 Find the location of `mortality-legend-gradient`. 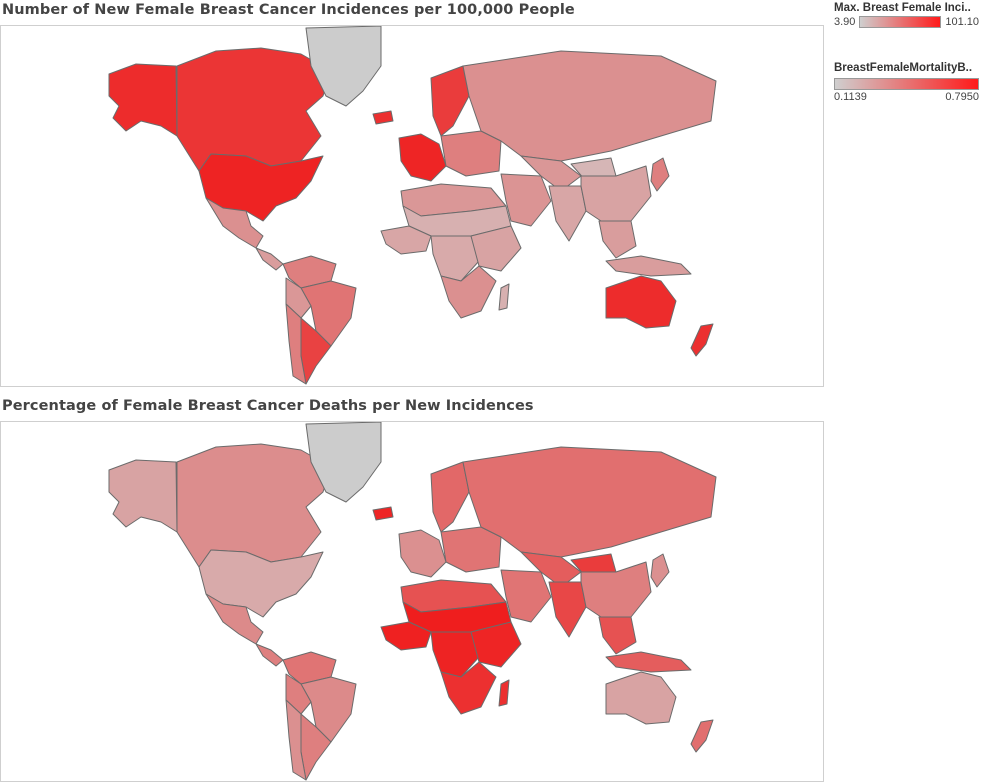

mortality-legend-gradient is located at coordinates (906, 84).